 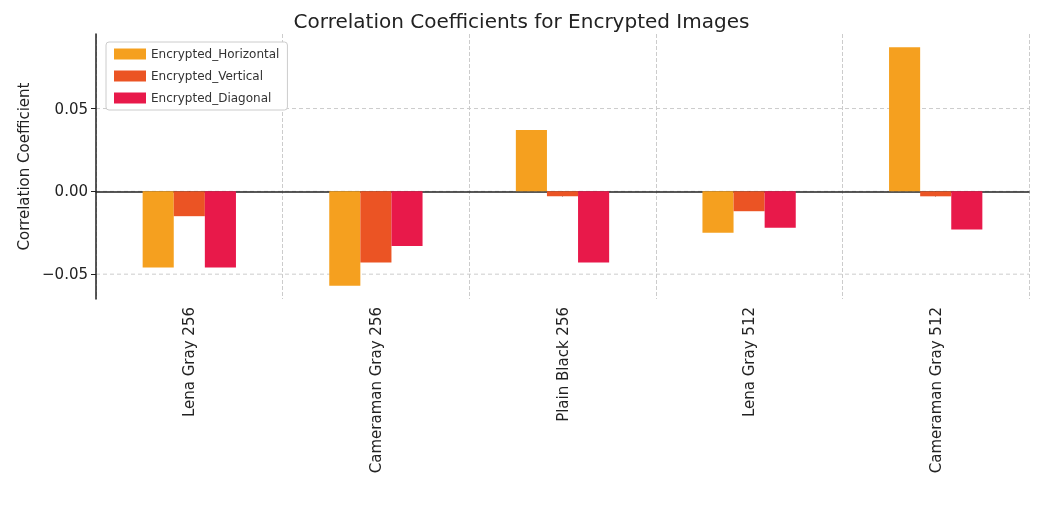 What do you see at coordinates (562, 364) in the screenshot?
I see `x-tick-label: Plain Black 256` at bounding box center [562, 364].